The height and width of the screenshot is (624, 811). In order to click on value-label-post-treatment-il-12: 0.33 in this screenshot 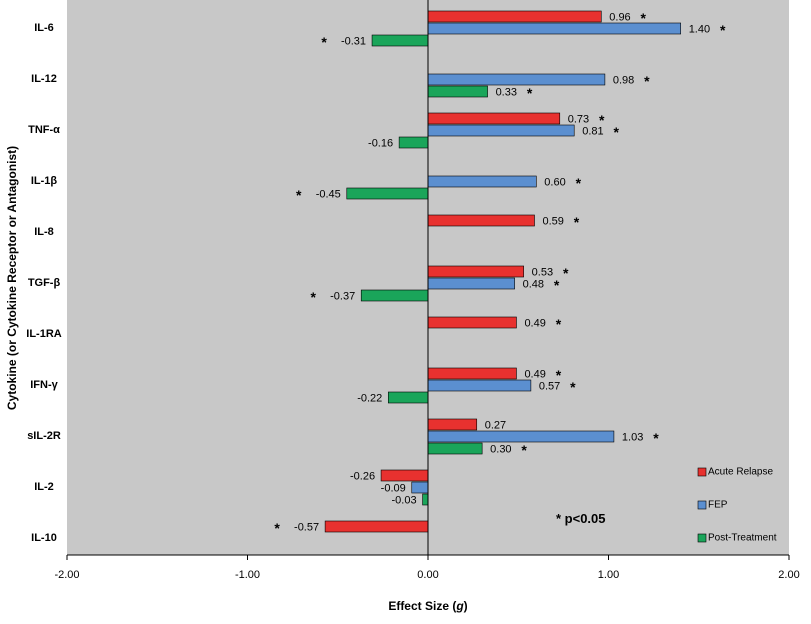, I will do `click(506, 92)`.